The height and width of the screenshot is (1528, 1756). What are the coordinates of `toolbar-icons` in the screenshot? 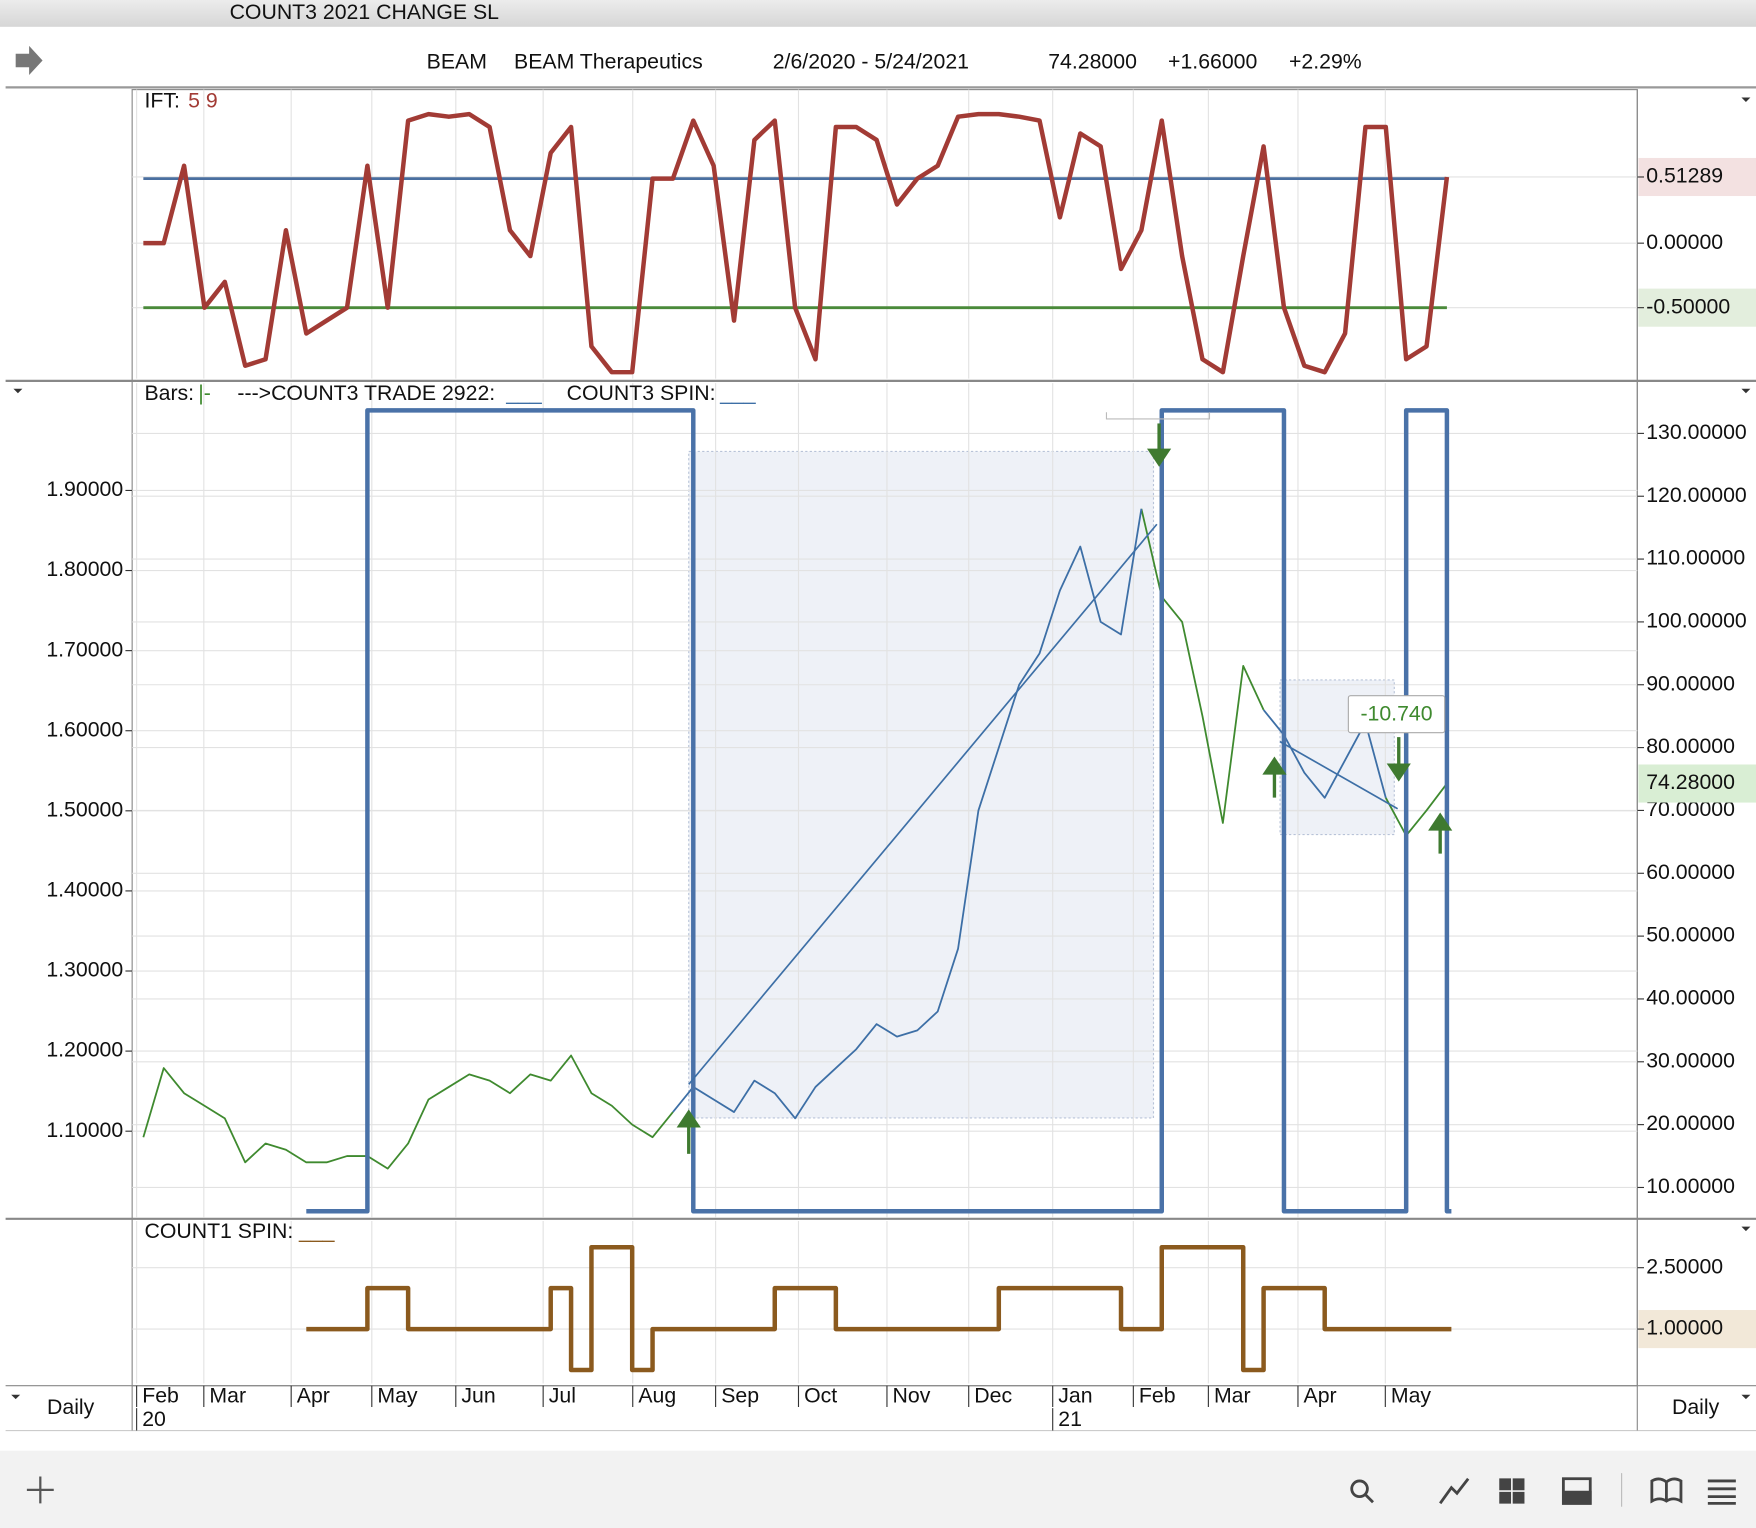 It's located at (1543, 1491).